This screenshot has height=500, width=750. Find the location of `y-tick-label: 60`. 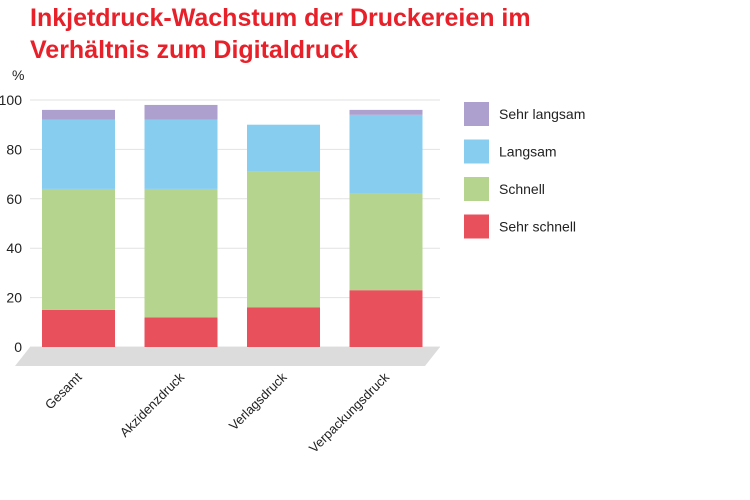

y-tick-label: 60 is located at coordinates (14, 199).